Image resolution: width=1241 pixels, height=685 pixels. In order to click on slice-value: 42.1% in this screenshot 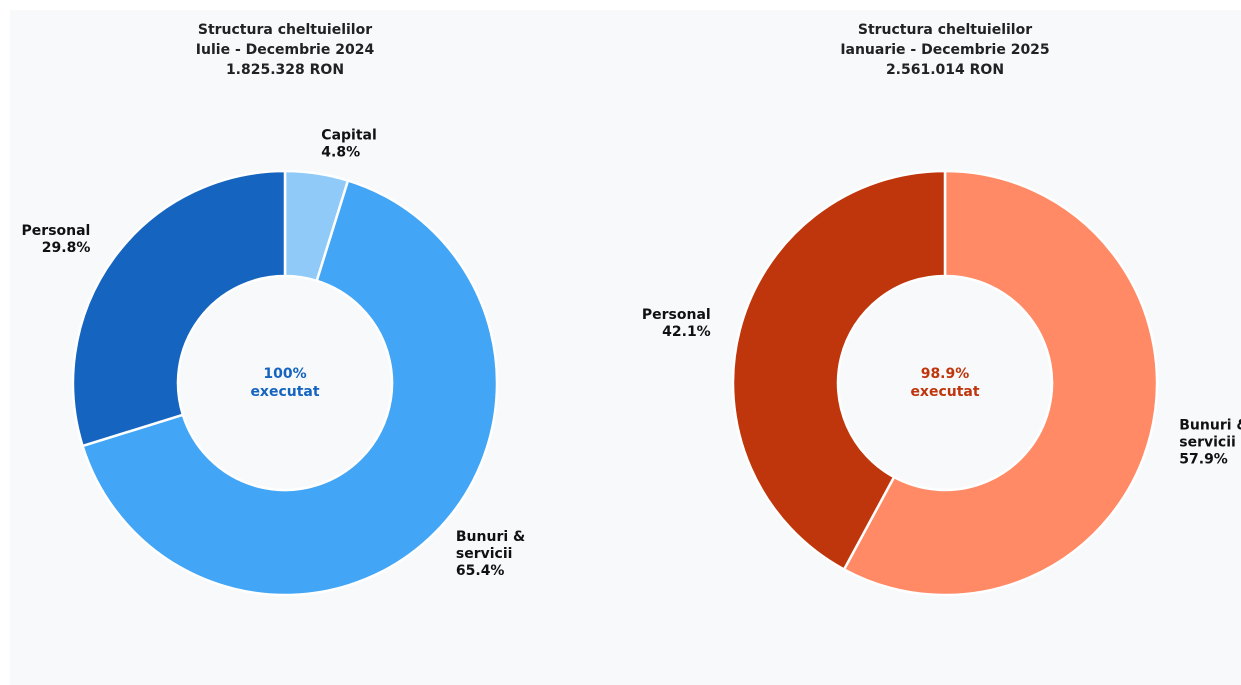, I will do `click(686, 332)`.